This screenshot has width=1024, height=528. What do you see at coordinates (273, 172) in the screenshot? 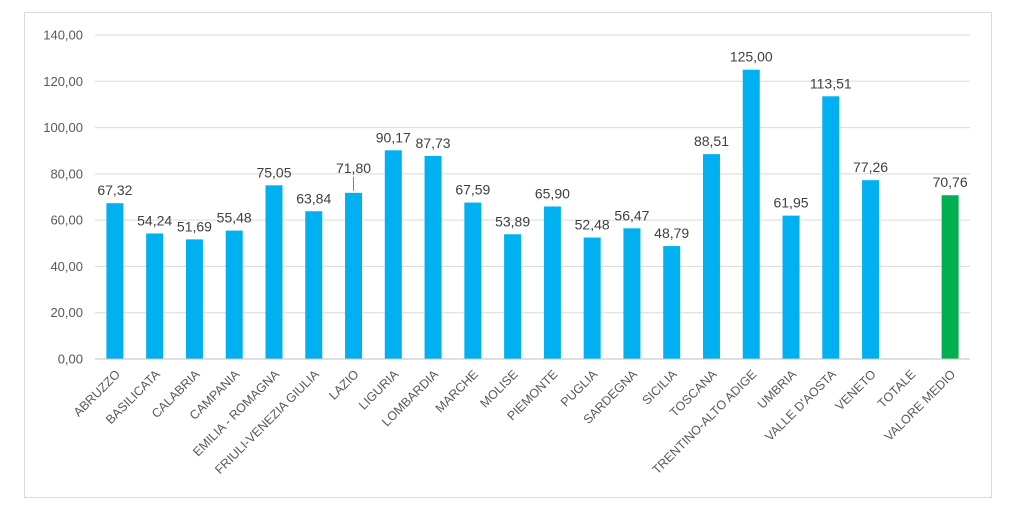
I see `data-label: 75,05` at bounding box center [273, 172].